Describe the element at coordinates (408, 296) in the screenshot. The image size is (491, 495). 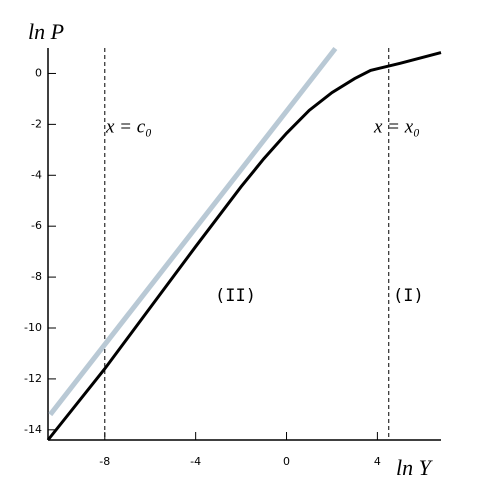
I see `annotation: (I)` at that location.